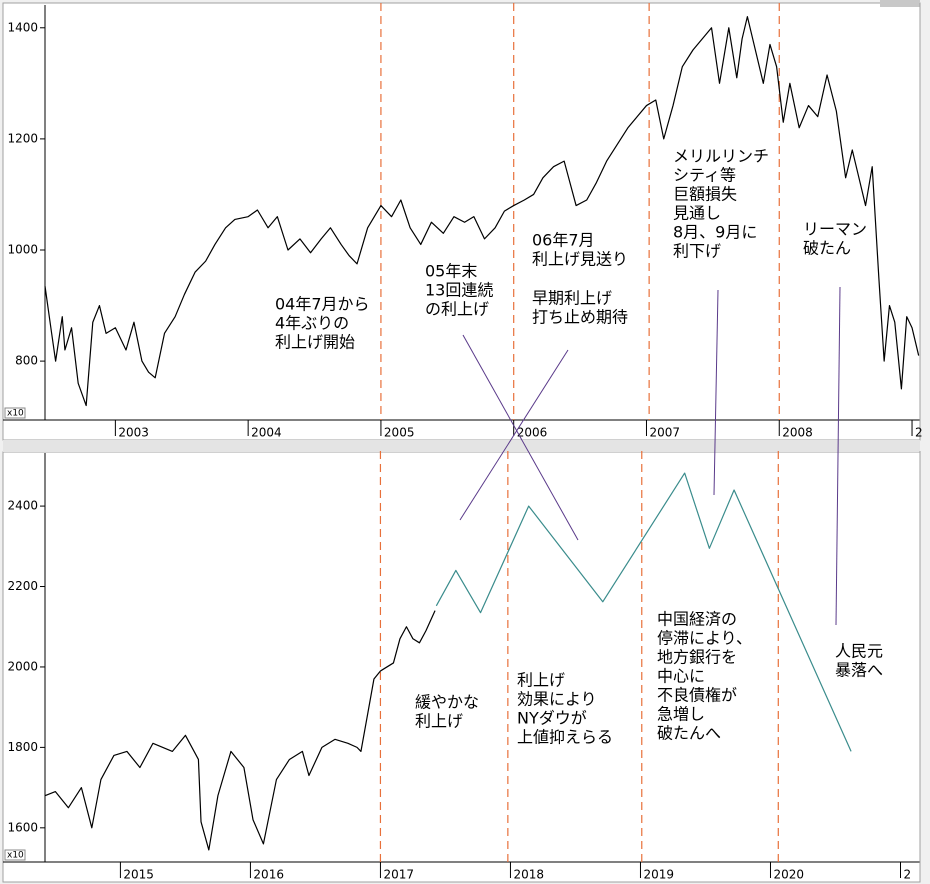 This screenshot has width=930, height=884. I want to click on annotation: 上値抑えらる, so click(565, 737).